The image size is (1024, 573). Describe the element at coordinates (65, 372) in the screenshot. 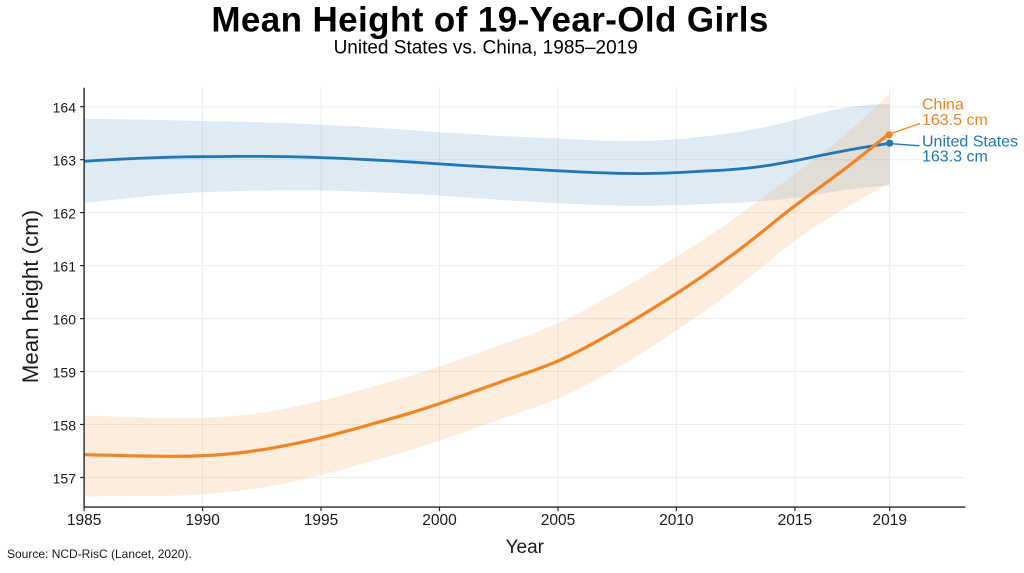

I see `svg-text: 159` at that location.